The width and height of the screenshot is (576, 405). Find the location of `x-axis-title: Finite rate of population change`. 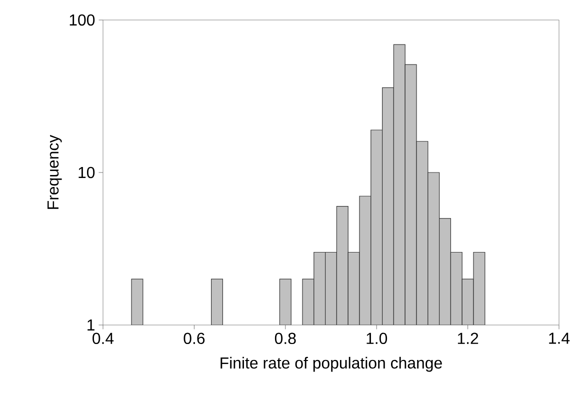

x-axis-title: Finite rate of population change is located at coordinates (331, 364).